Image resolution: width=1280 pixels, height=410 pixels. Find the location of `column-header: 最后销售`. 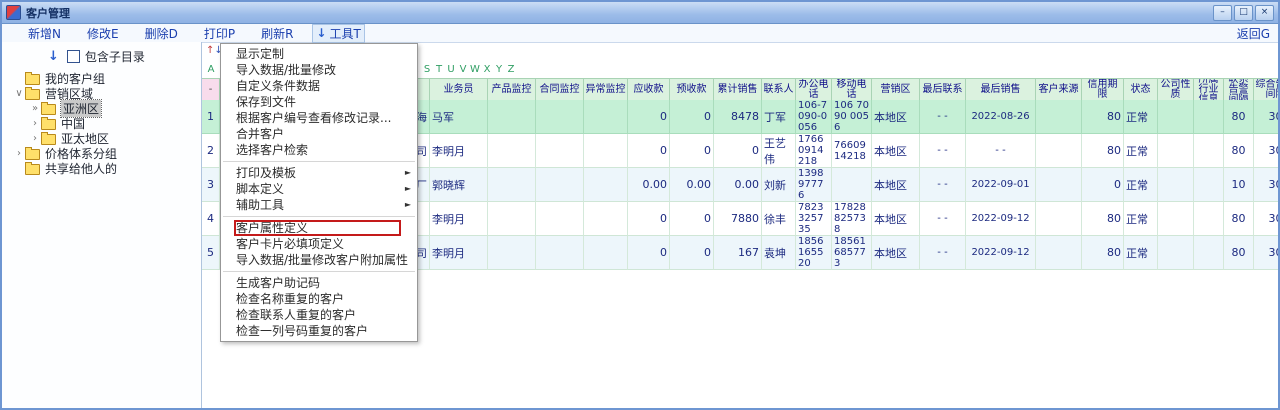

column-header: 最后销售 is located at coordinates (1001, 90).